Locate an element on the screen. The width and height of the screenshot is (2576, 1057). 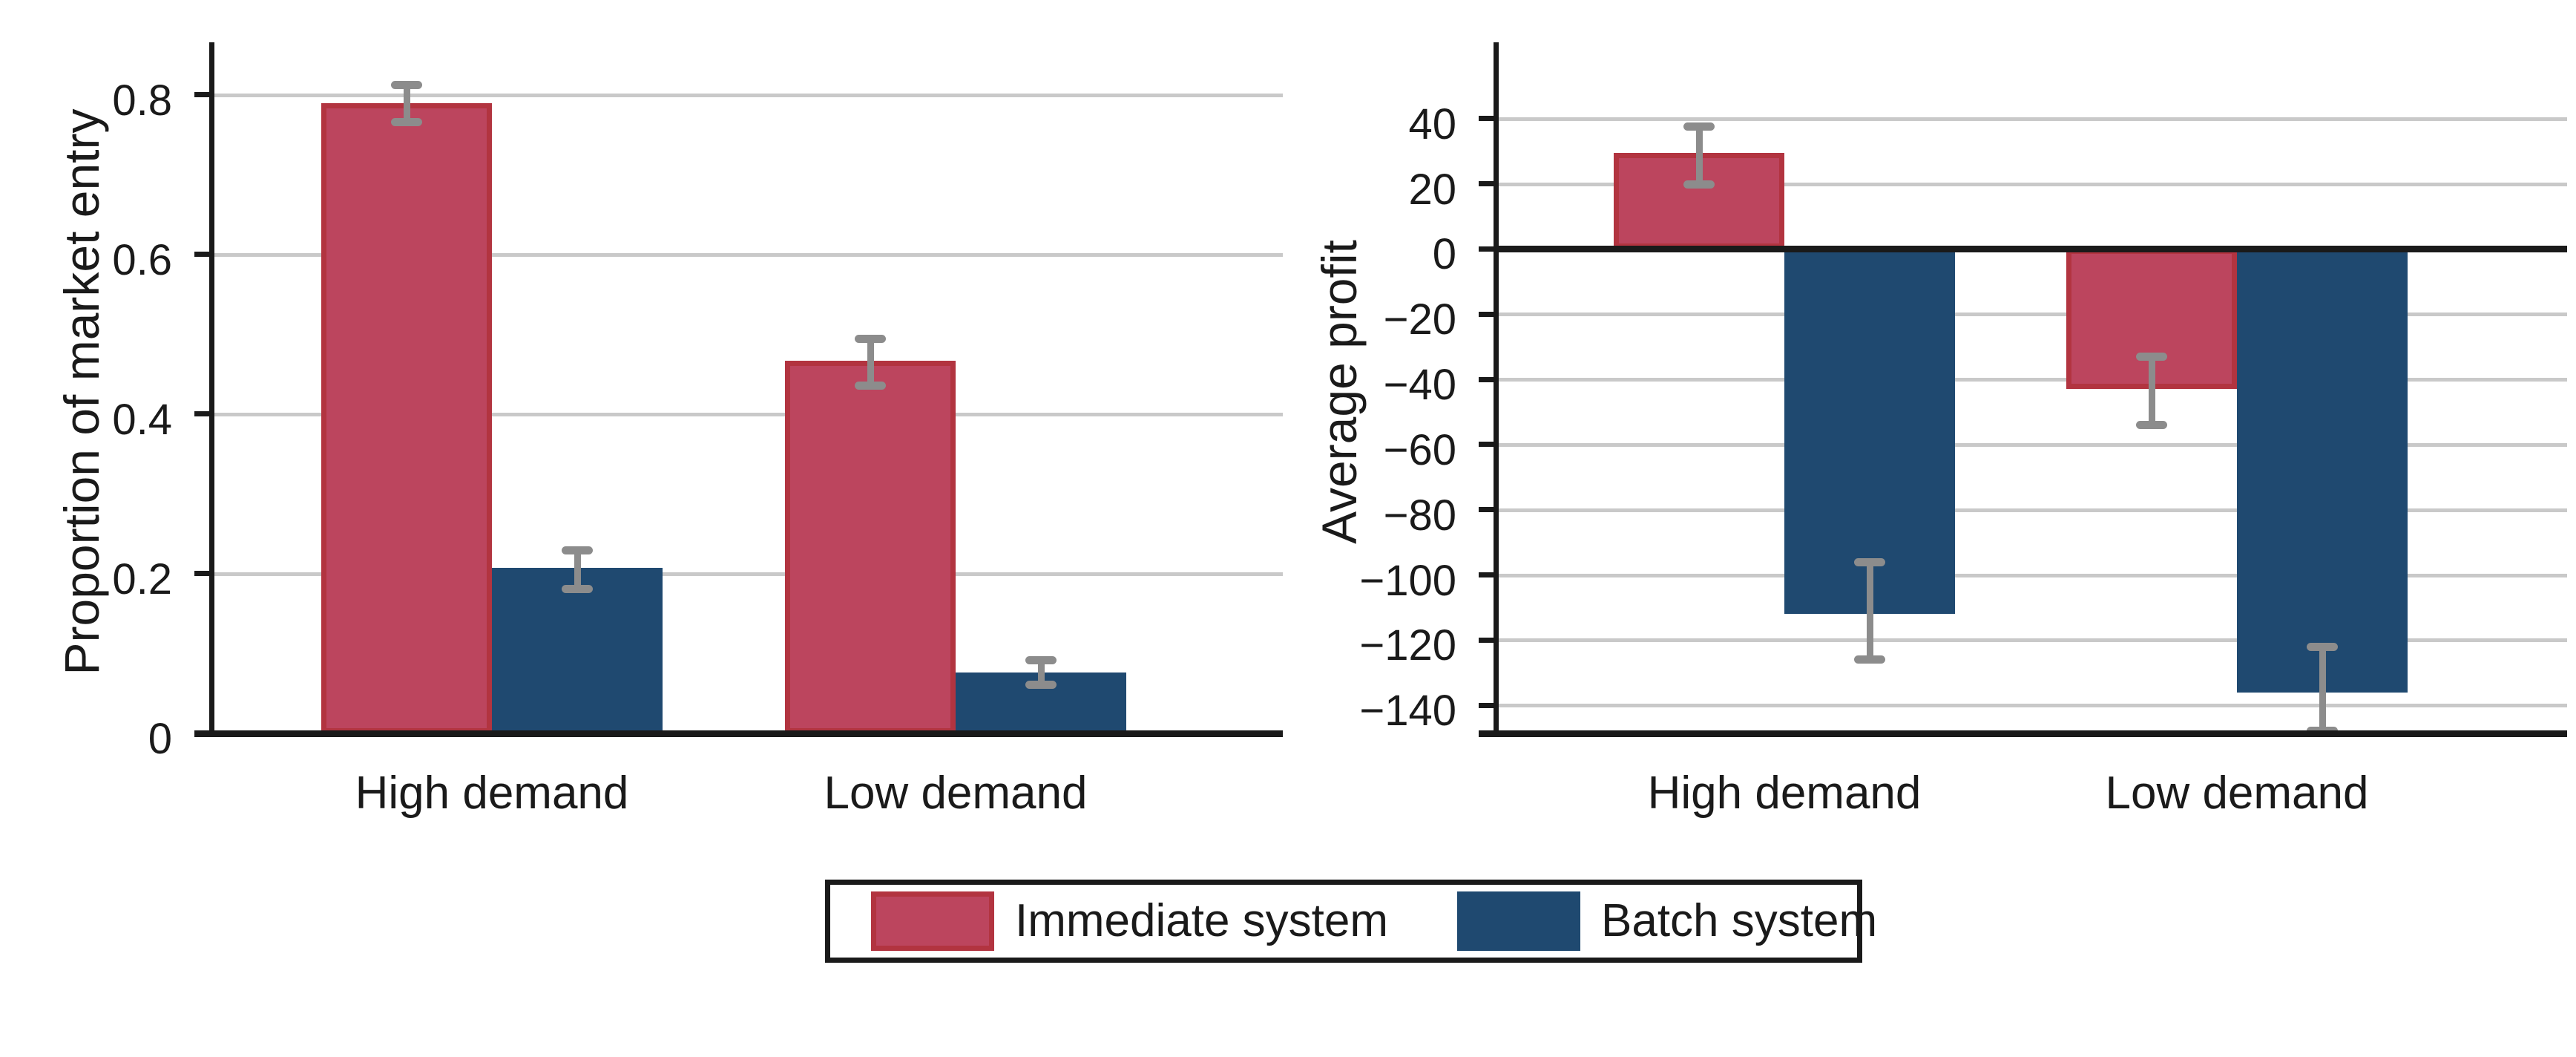
right-panel-high-demand-immediate-system-error-bar-bottom-cap is located at coordinates (1699, 184).